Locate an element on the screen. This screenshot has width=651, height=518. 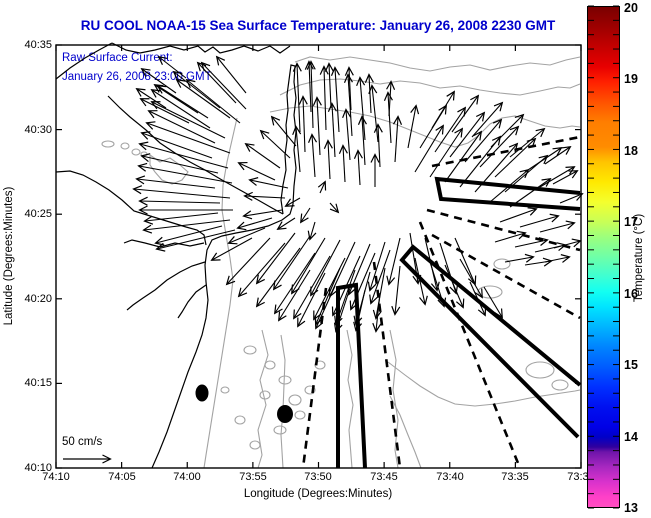
x-tick-label: 74:10 is located at coordinates (56, 477).